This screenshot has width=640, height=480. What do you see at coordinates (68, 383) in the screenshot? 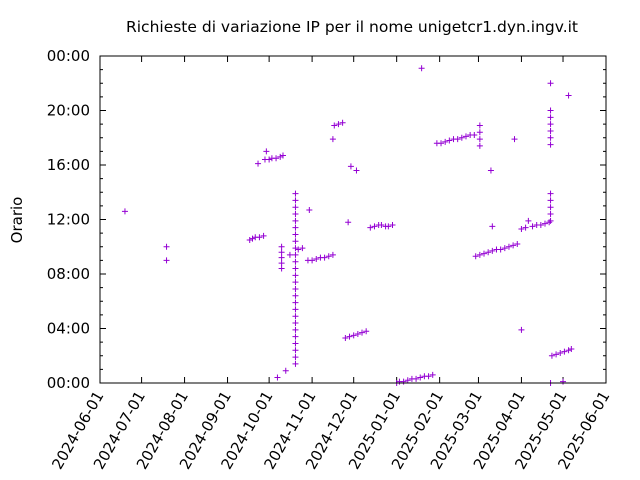
I see `y-tick-label: 00:00` at bounding box center [68, 383].